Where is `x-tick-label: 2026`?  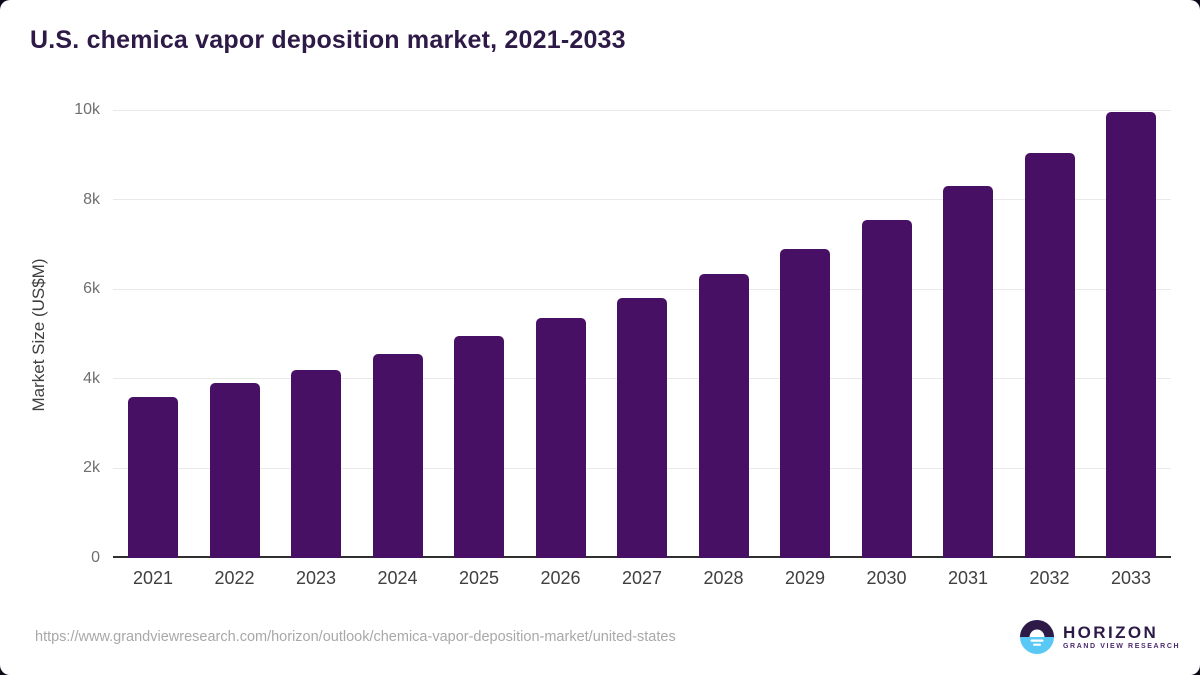 x-tick-label: 2026 is located at coordinates (560, 578).